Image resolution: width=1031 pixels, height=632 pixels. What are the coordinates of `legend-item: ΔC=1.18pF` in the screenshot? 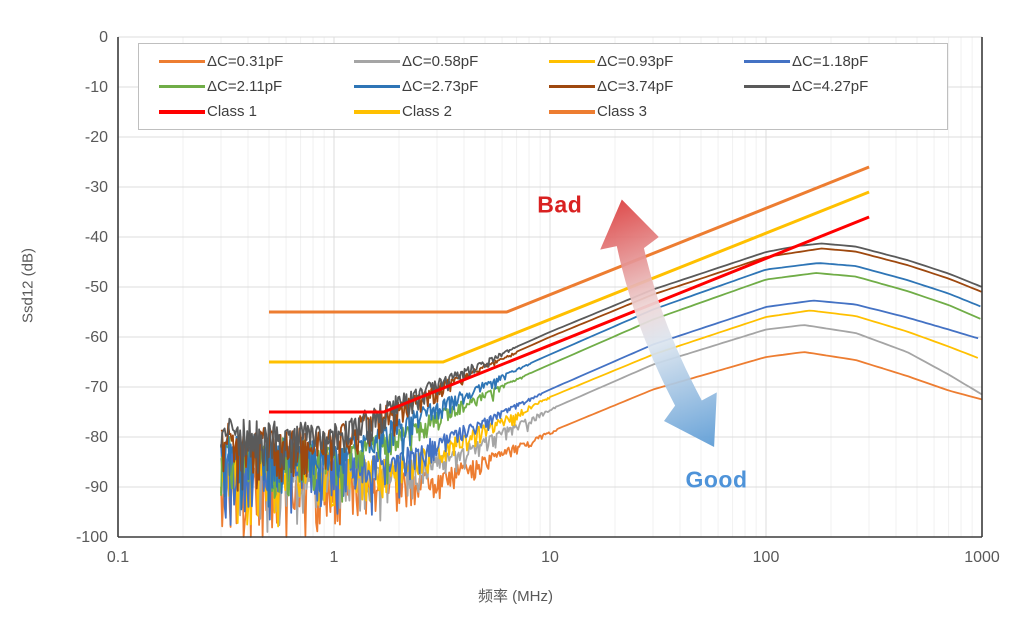 It's located at (841, 61).